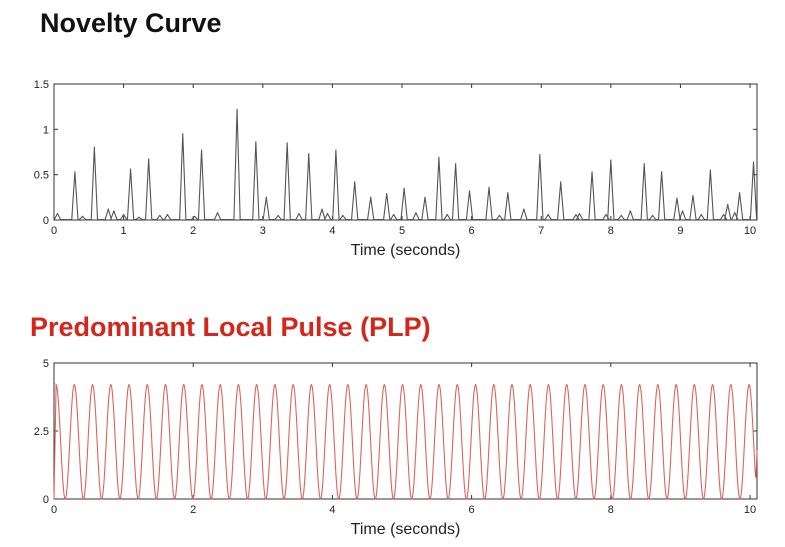 This screenshot has width=785, height=547. Describe the element at coordinates (131, 23) in the screenshot. I see `chart-title-novelty: Novelty Curve` at that location.